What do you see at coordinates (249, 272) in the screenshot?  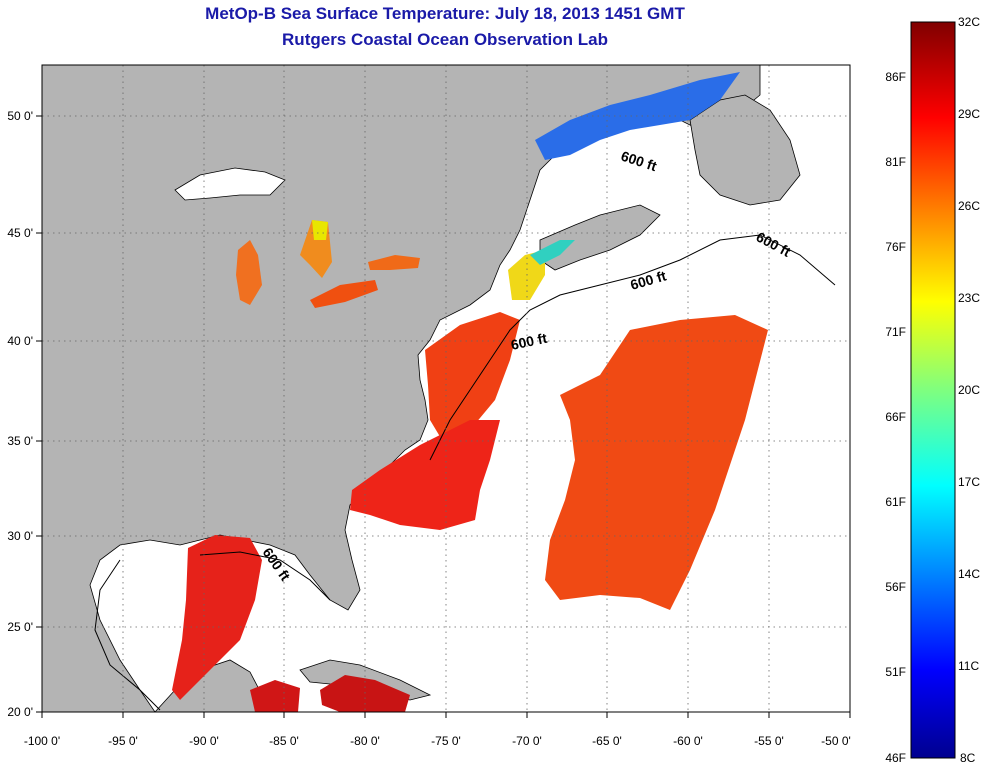 I see `sst-lake-michigan` at bounding box center [249, 272].